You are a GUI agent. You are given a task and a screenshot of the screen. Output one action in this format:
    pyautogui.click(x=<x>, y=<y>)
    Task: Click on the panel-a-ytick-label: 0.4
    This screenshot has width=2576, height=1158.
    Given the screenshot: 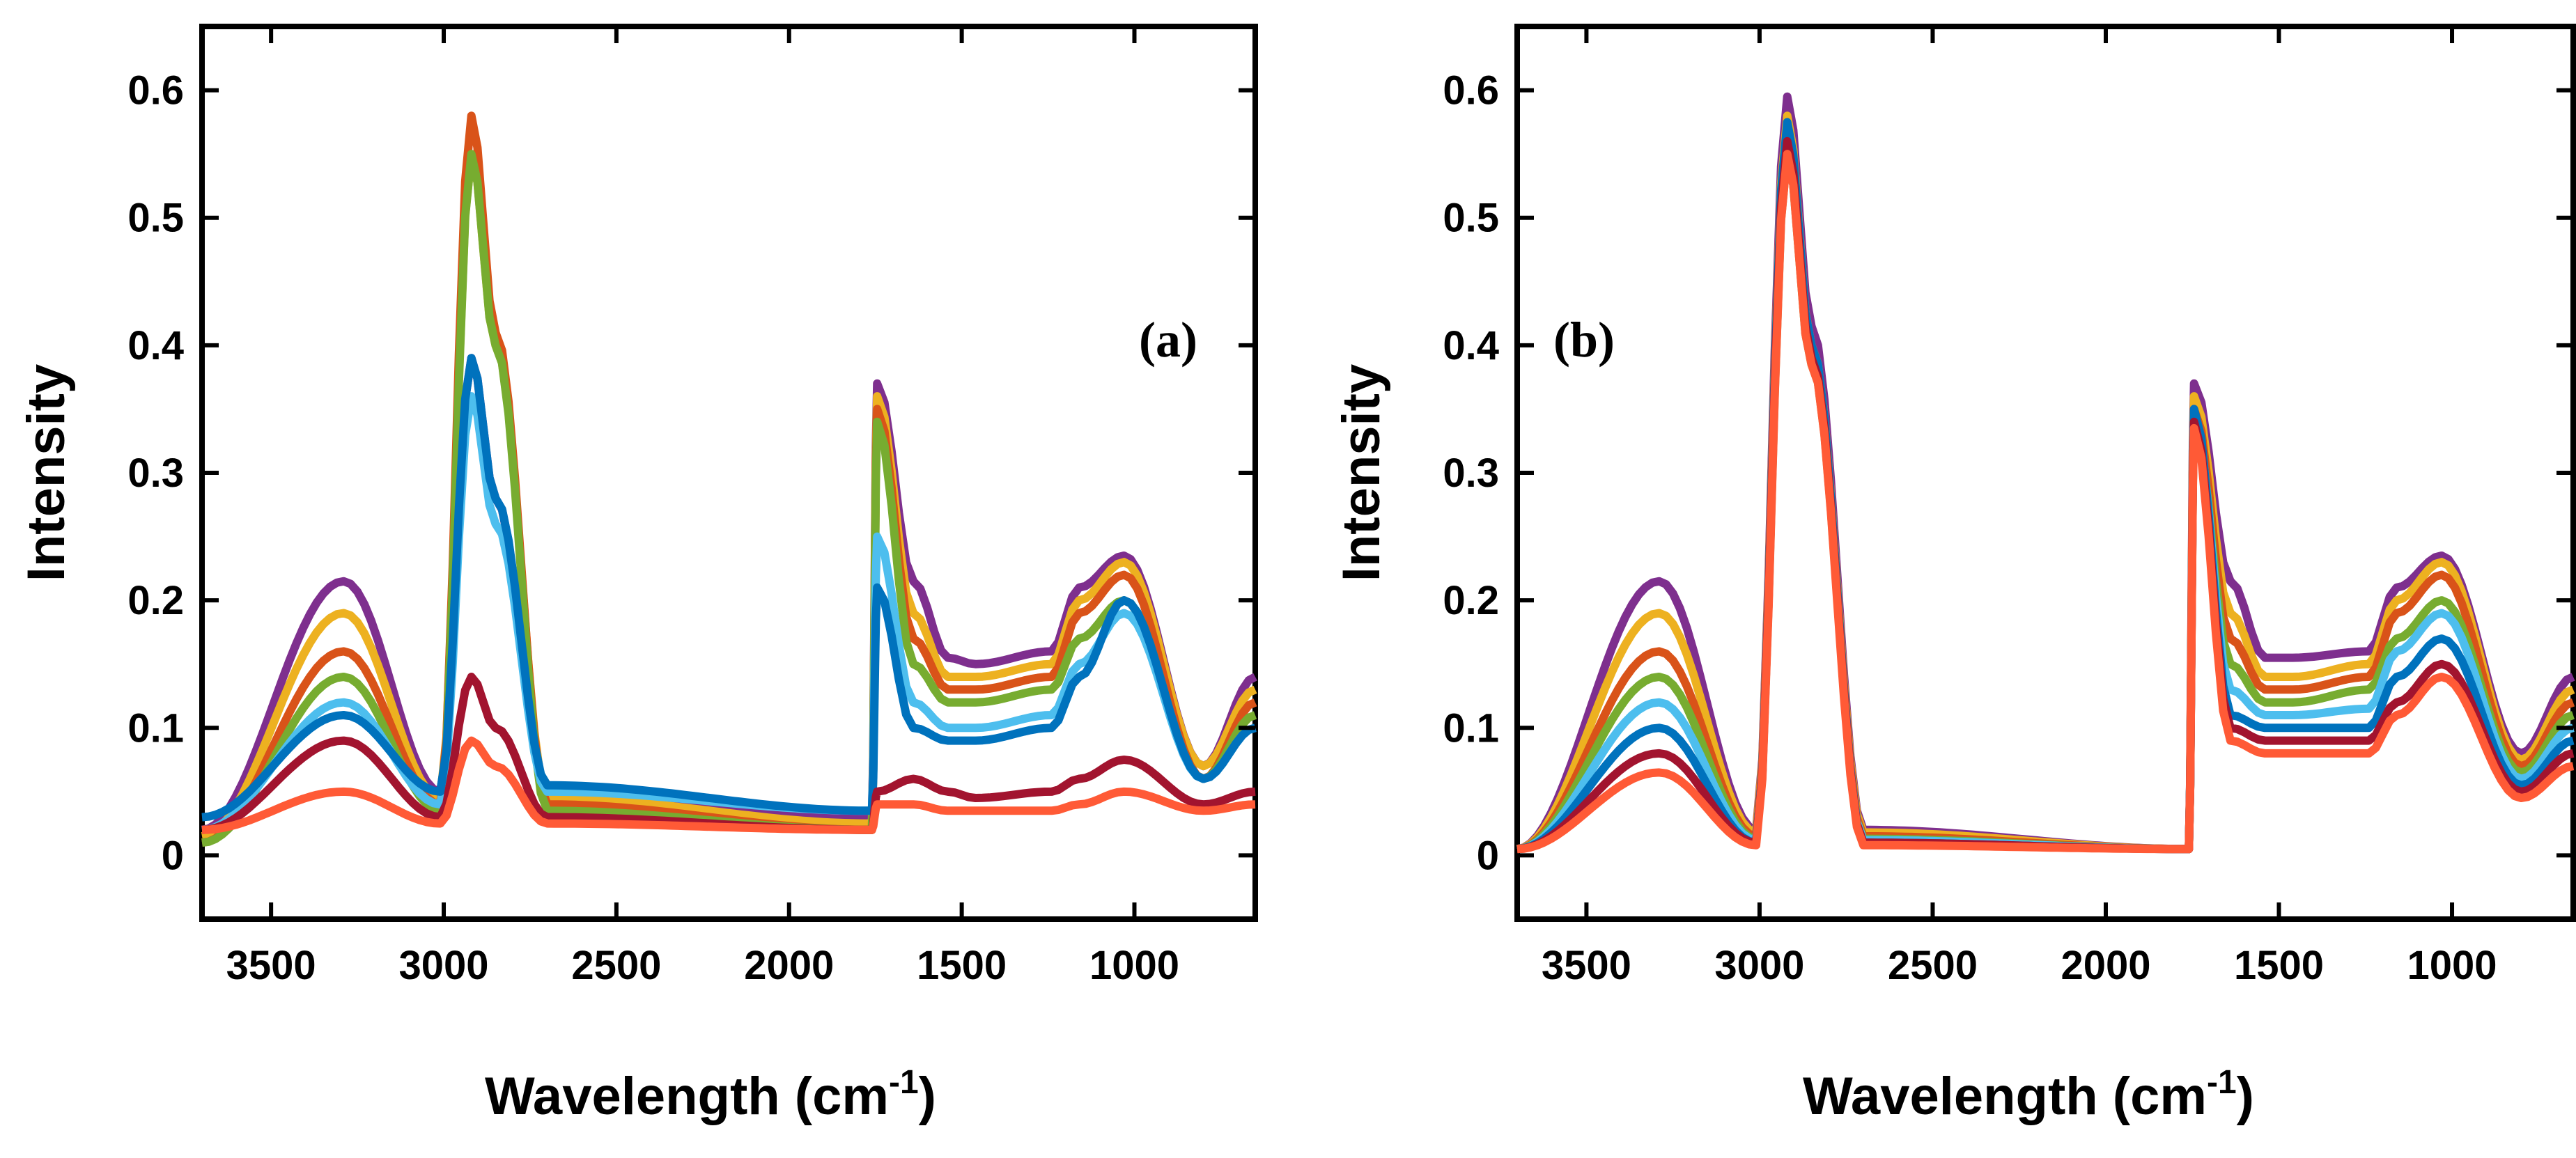 What is the action you would take?
    pyautogui.click(x=155, y=345)
    